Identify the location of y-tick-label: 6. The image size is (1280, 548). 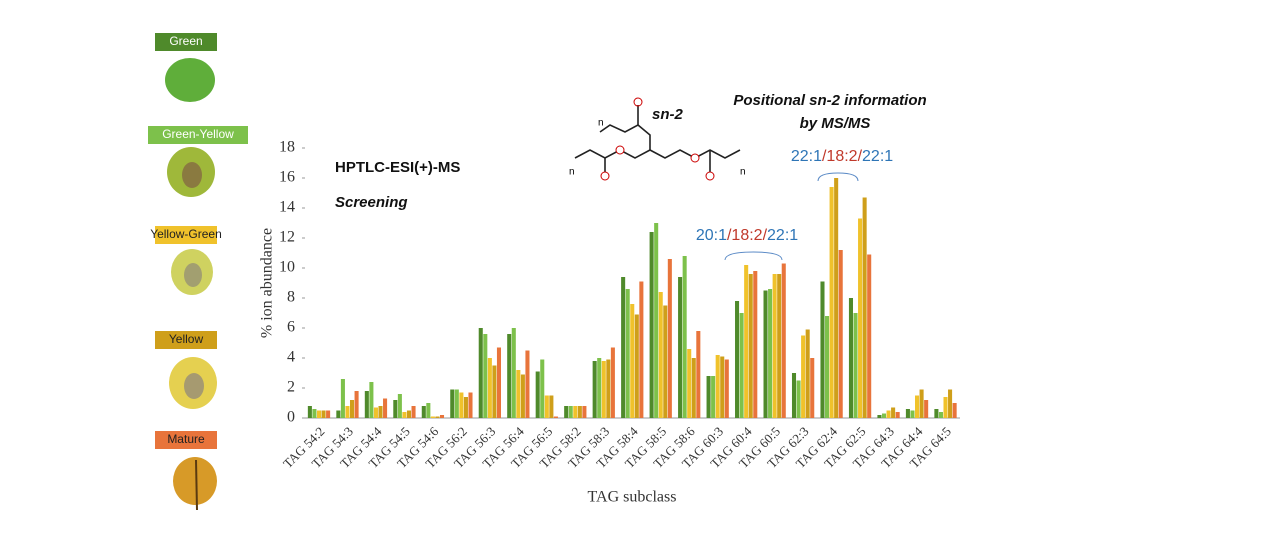
(291, 327).